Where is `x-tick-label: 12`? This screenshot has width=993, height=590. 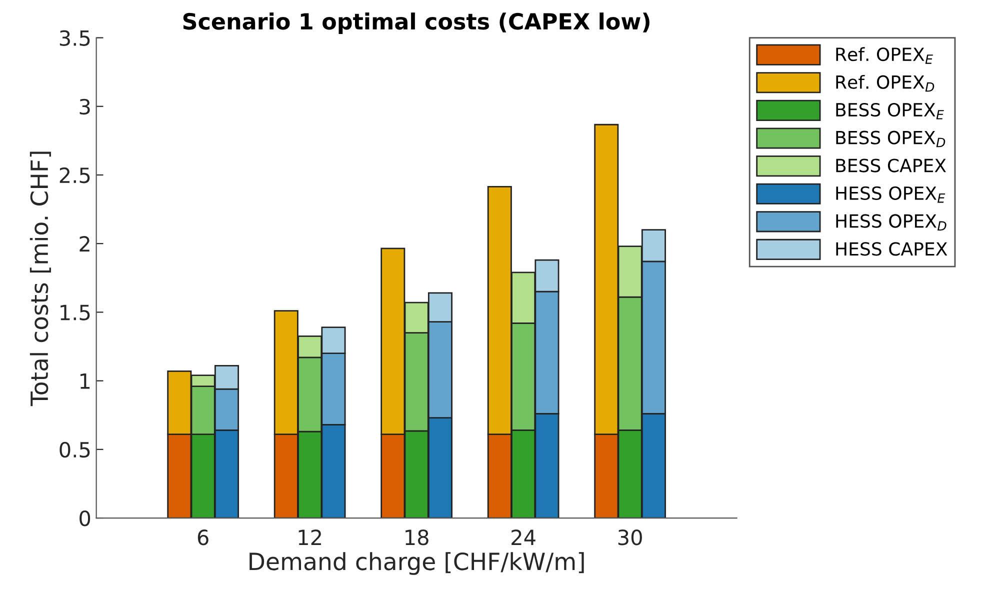 x-tick-label: 12 is located at coordinates (309, 537).